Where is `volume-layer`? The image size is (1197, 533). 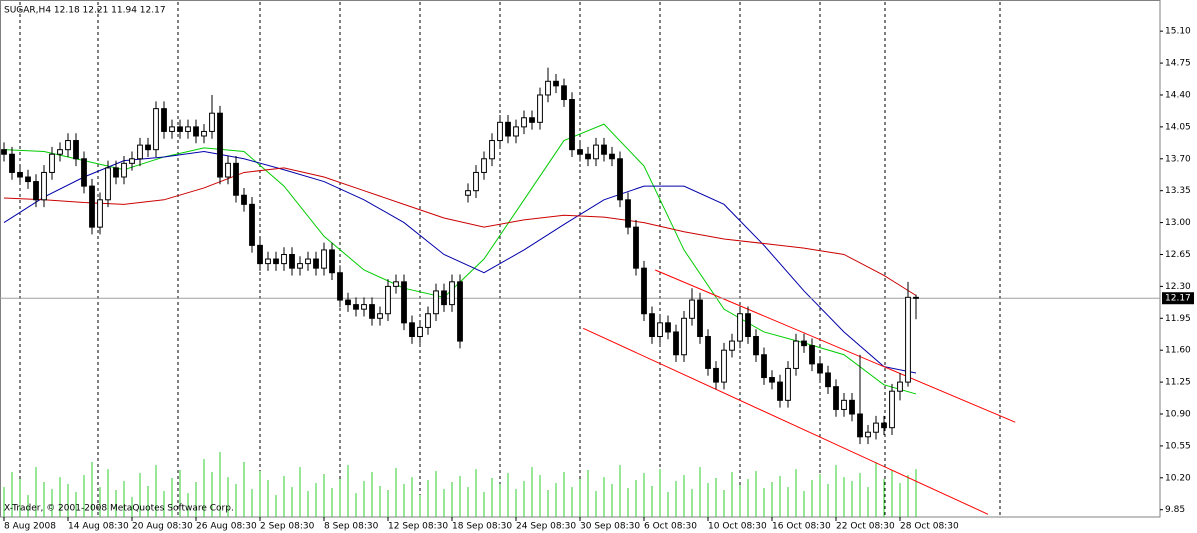 volume-layer is located at coordinates (460, 484).